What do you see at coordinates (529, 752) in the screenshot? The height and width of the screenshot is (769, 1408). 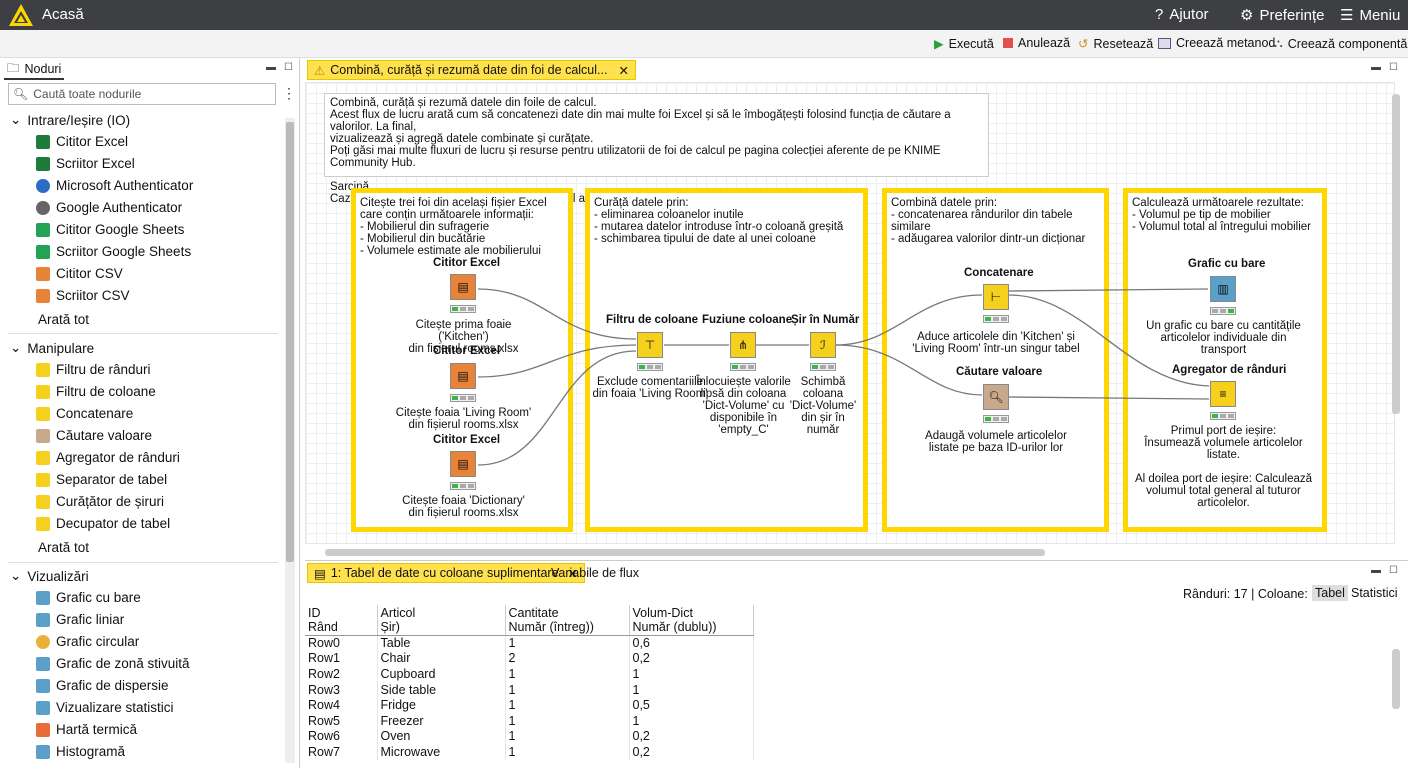 I see `table-row: Row7 Microwave 1 0,2` at bounding box center [529, 752].